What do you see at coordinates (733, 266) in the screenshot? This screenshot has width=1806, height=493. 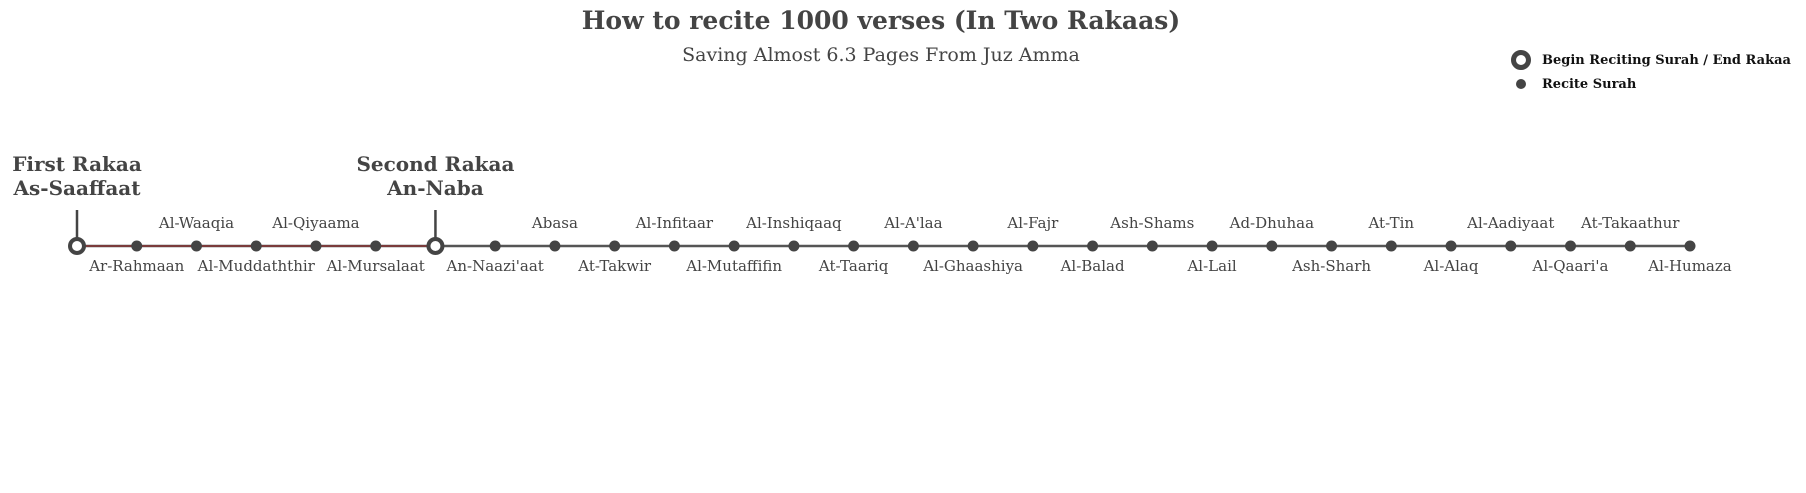 I see `surah-label: Al-Mutaffifin` at bounding box center [733, 266].